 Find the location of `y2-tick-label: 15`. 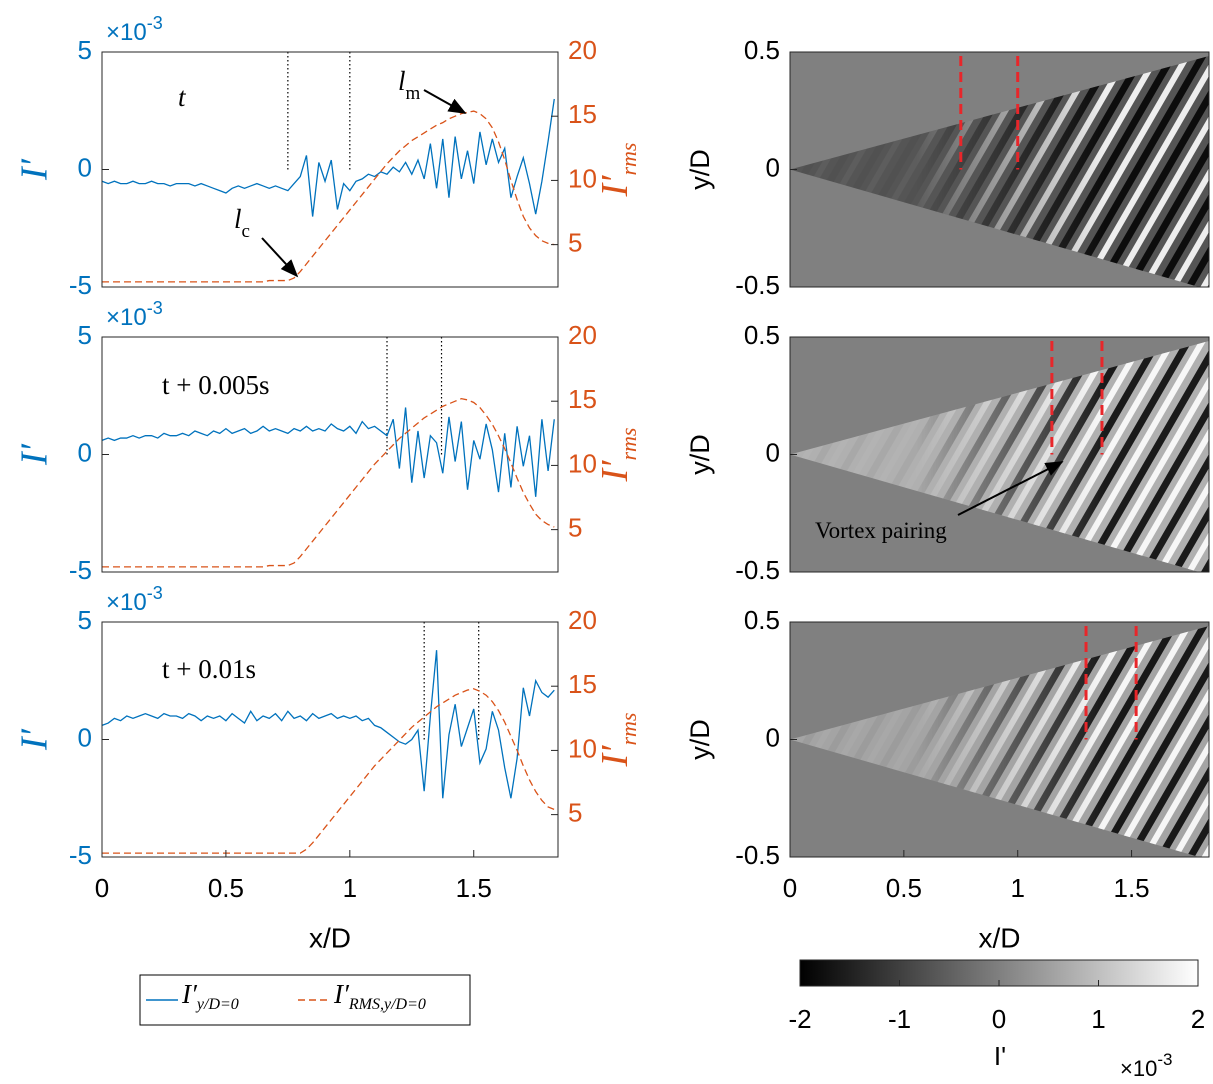

y2-tick-label: 15 is located at coordinates (582, 114).